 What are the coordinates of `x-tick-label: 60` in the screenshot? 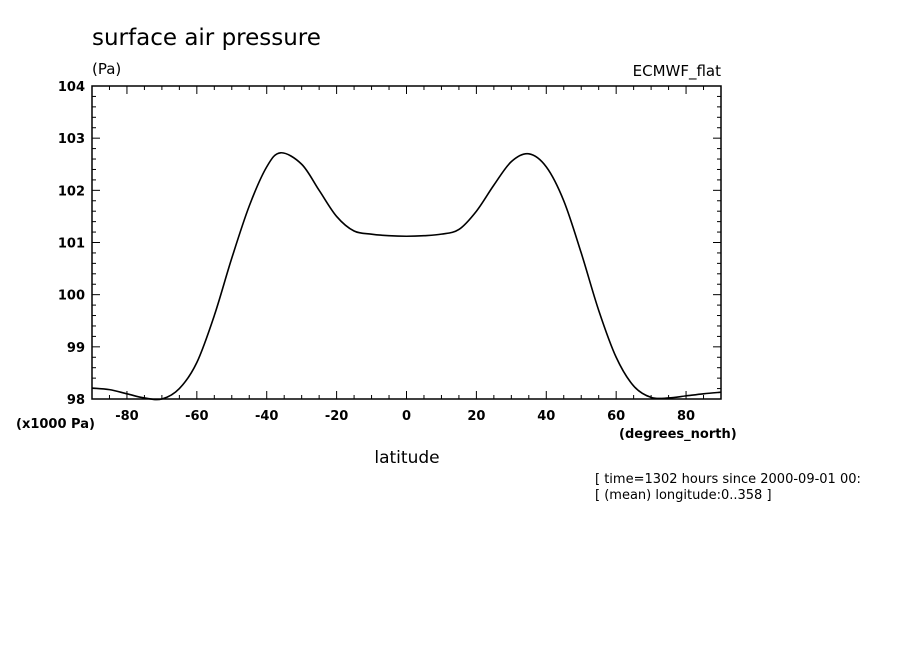 It's located at (616, 416).